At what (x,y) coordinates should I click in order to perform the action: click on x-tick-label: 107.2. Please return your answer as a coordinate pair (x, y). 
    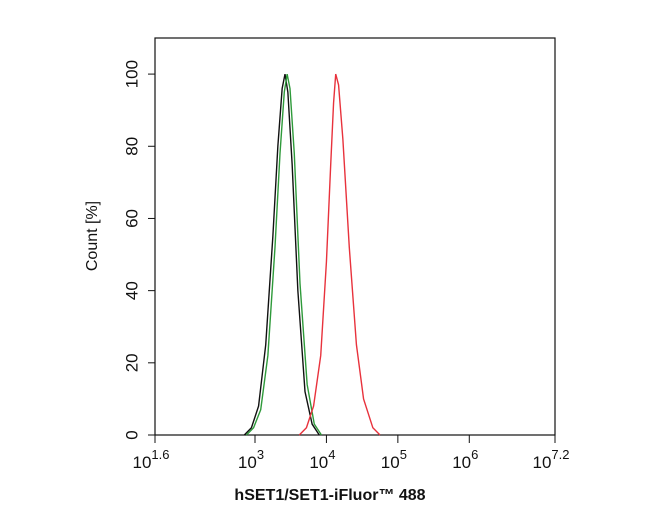
    Looking at the image, I should click on (551, 459).